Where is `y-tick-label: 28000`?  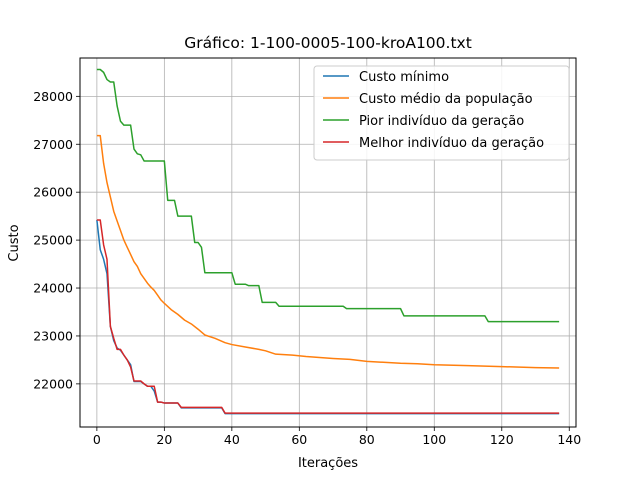
y-tick-label: 28000 is located at coordinates (53, 96).